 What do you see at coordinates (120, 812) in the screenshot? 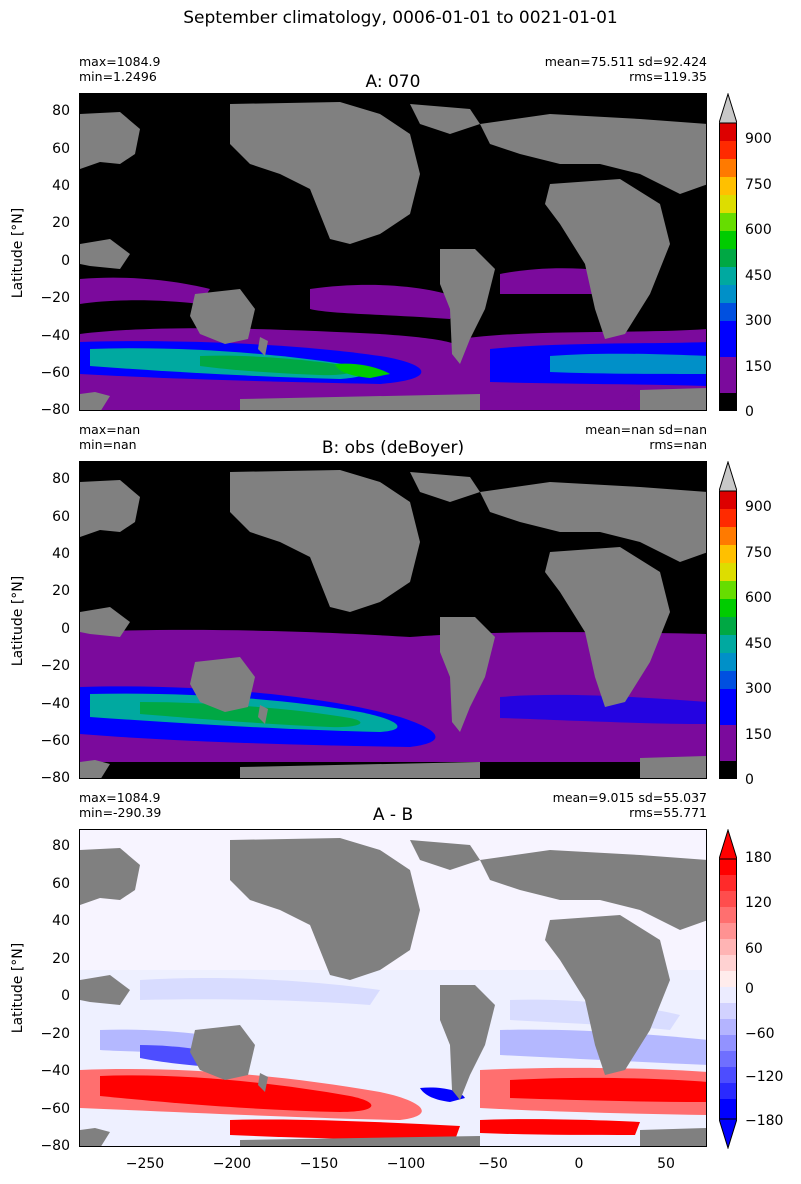
I see `panel-c-min: min=-290.39` at bounding box center [120, 812].